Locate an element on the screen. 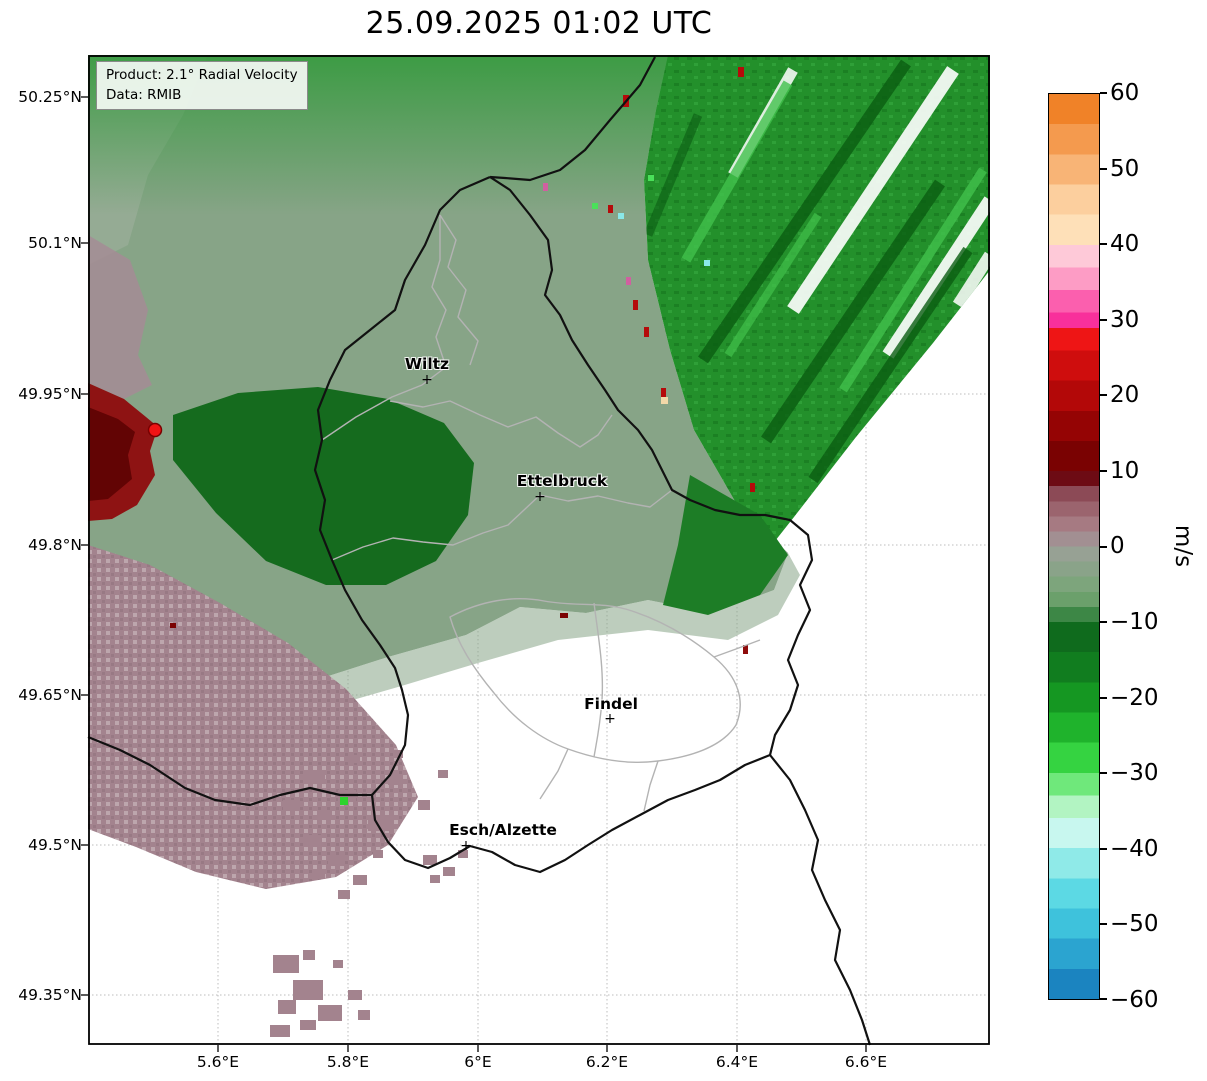  data-source-label: Data: RMIB is located at coordinates (144, 94).